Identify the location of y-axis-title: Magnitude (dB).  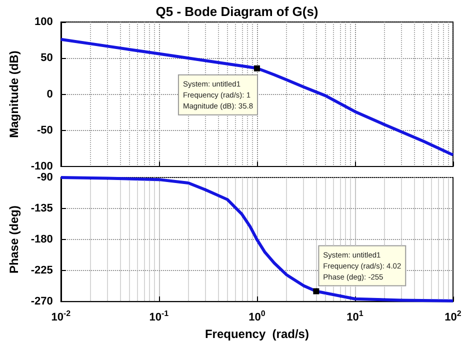
(14, 94).